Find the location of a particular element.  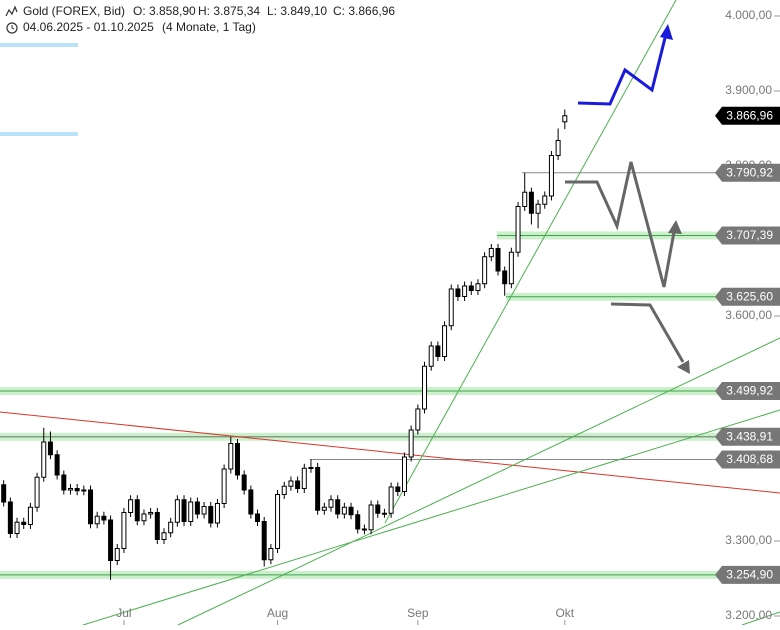

y-tick-label: 3.200,00 is located at coordinates (748, 615).